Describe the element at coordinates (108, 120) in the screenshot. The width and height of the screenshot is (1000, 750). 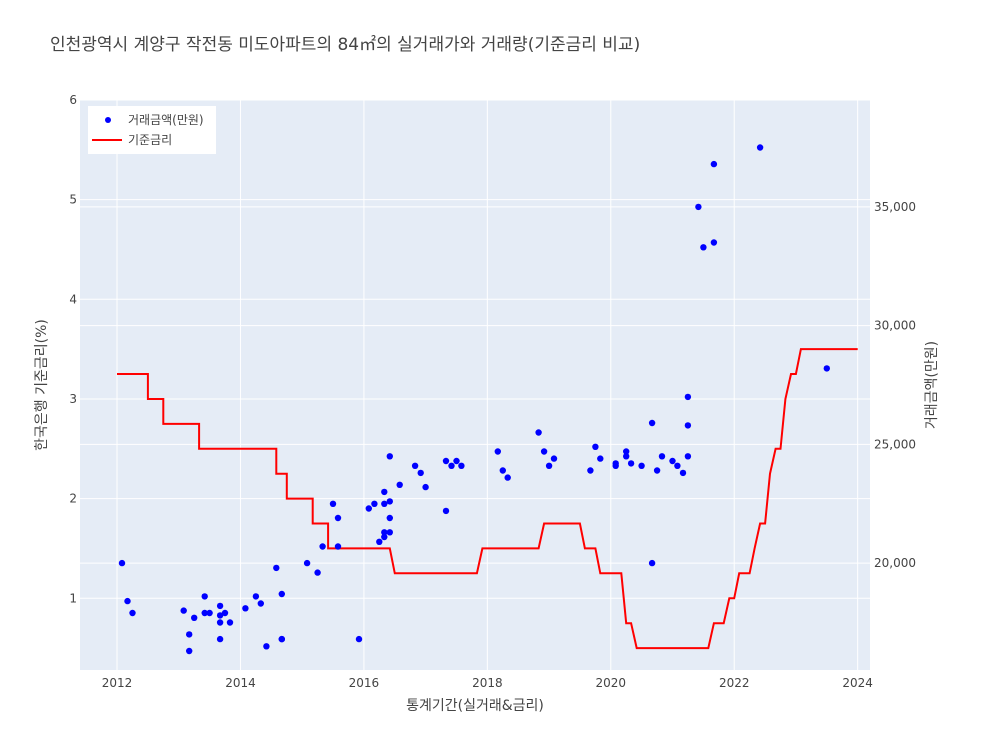
I see `legend-marker-price` at that location.